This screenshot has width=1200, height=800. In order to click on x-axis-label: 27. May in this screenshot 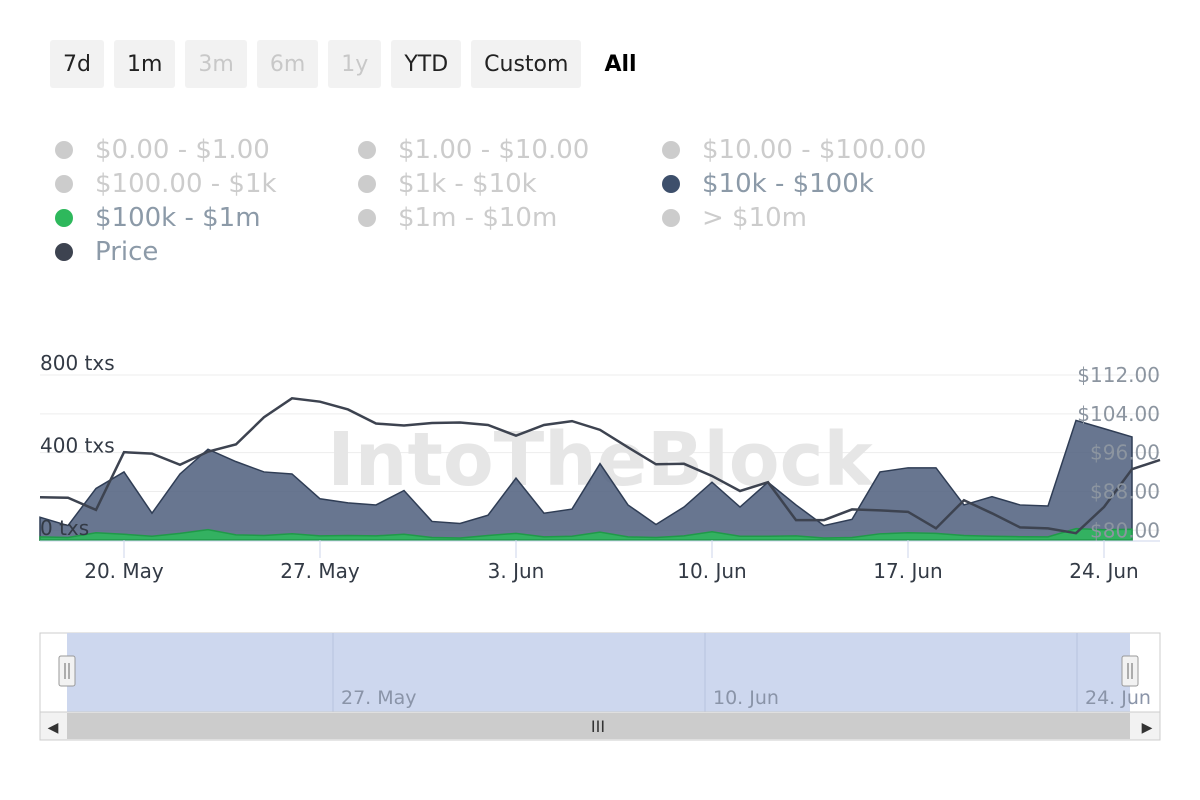, I will do `click(320, 571)`.